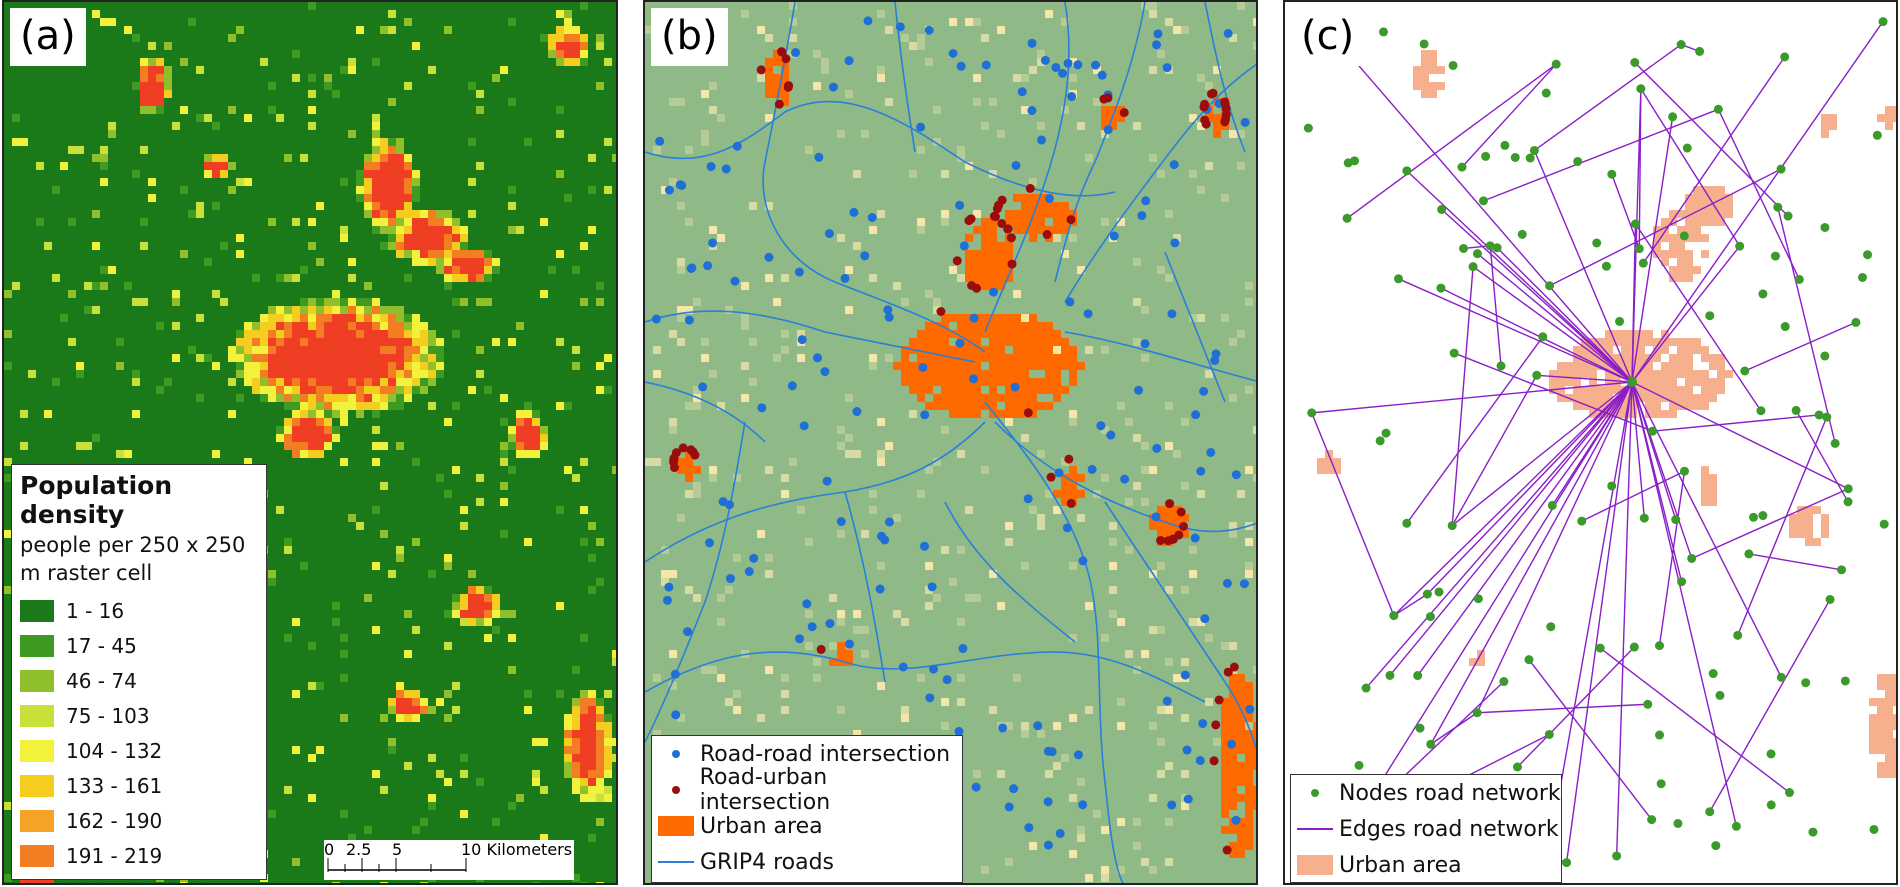 The height and width of the screenshot is (887, 1900). Describe the element at coordinates (397, 849) in the screenshot. I see `scale-tick-5: 5` at that location.